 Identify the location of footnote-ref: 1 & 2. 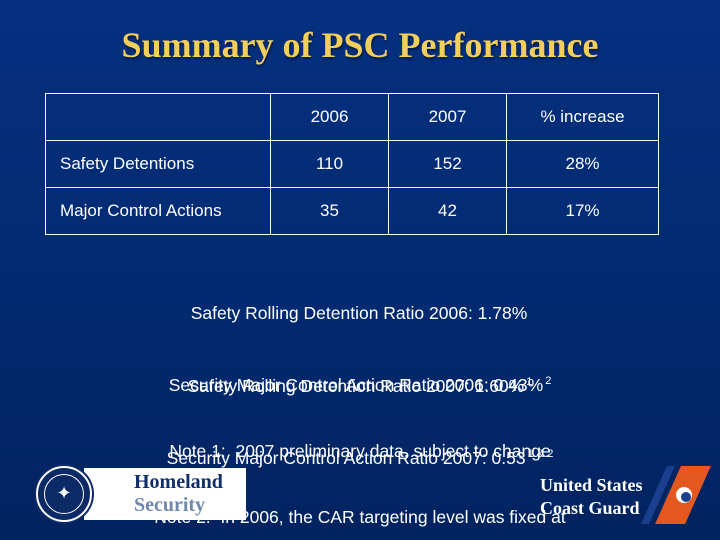
(540, 453).